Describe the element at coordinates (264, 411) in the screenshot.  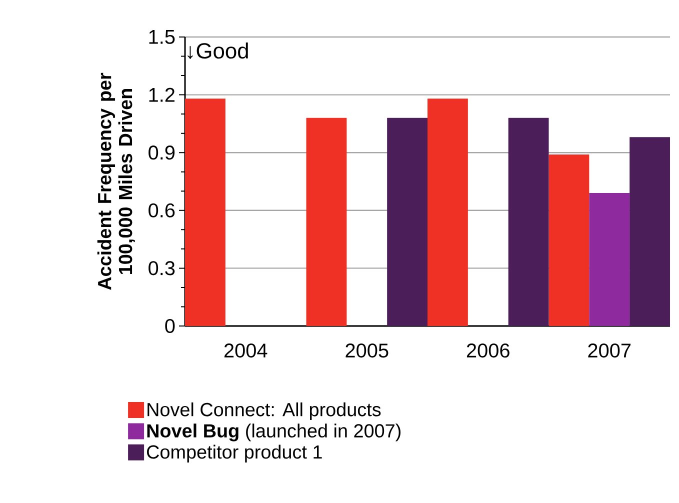
I see `legend-label: Novel Connect: All products` at that location.